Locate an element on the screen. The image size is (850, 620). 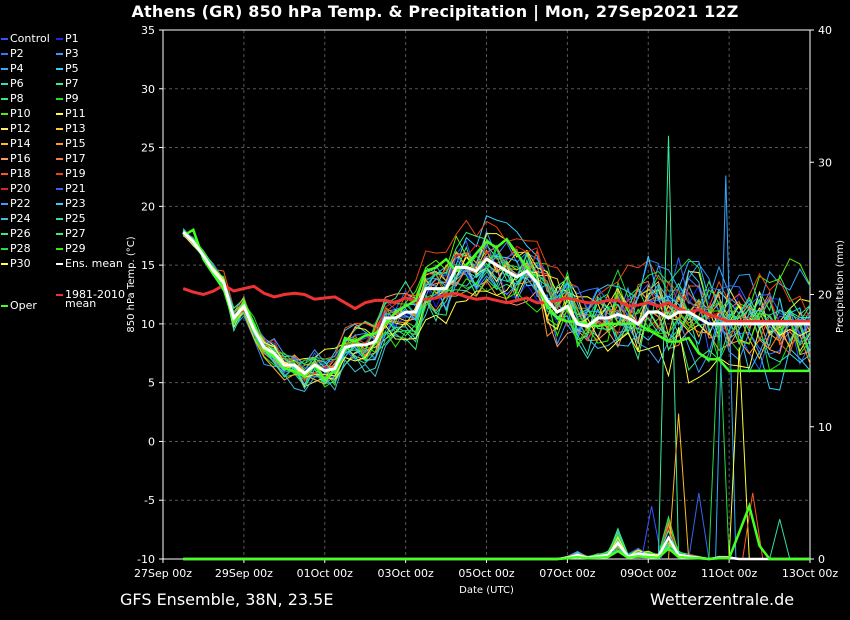
legend-item: P20 is located at coordinates (16, 189).